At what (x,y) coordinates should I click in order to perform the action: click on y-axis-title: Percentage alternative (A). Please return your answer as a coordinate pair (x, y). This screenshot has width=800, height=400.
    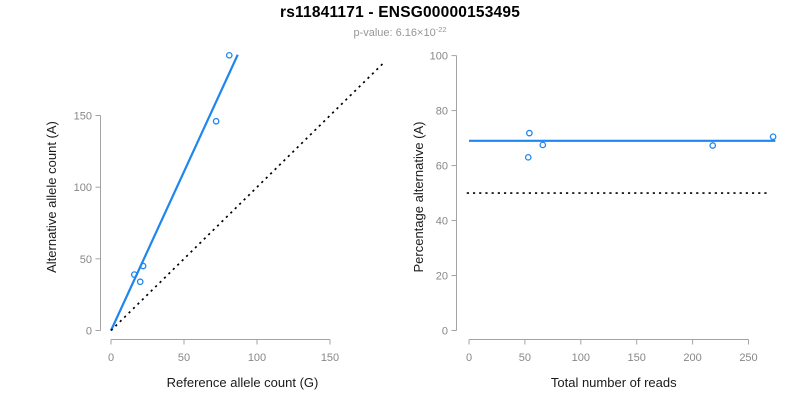
    Looking at the image, I should click on (418, 196).